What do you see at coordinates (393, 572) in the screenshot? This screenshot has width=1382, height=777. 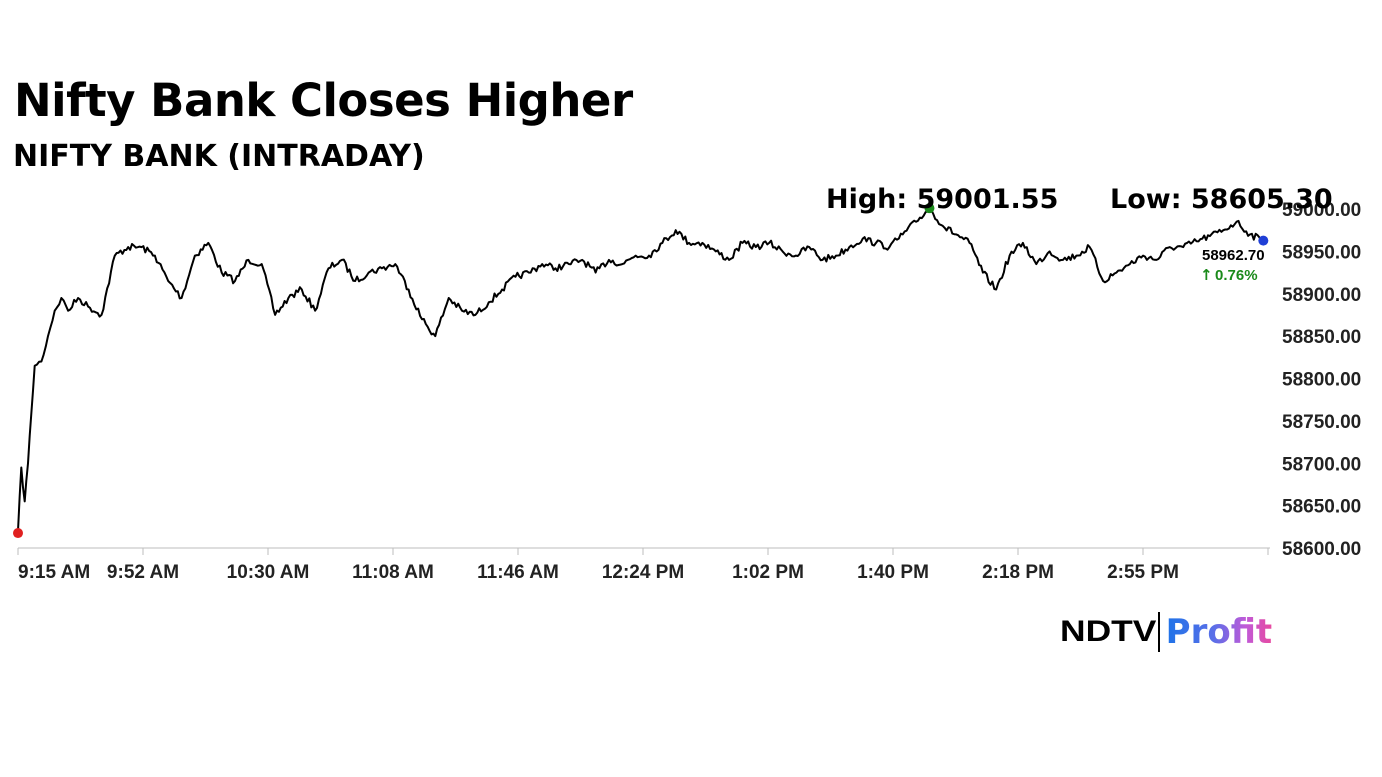 I see `x-tick-label: 11:08 AM` at bounding box center [393, 572].